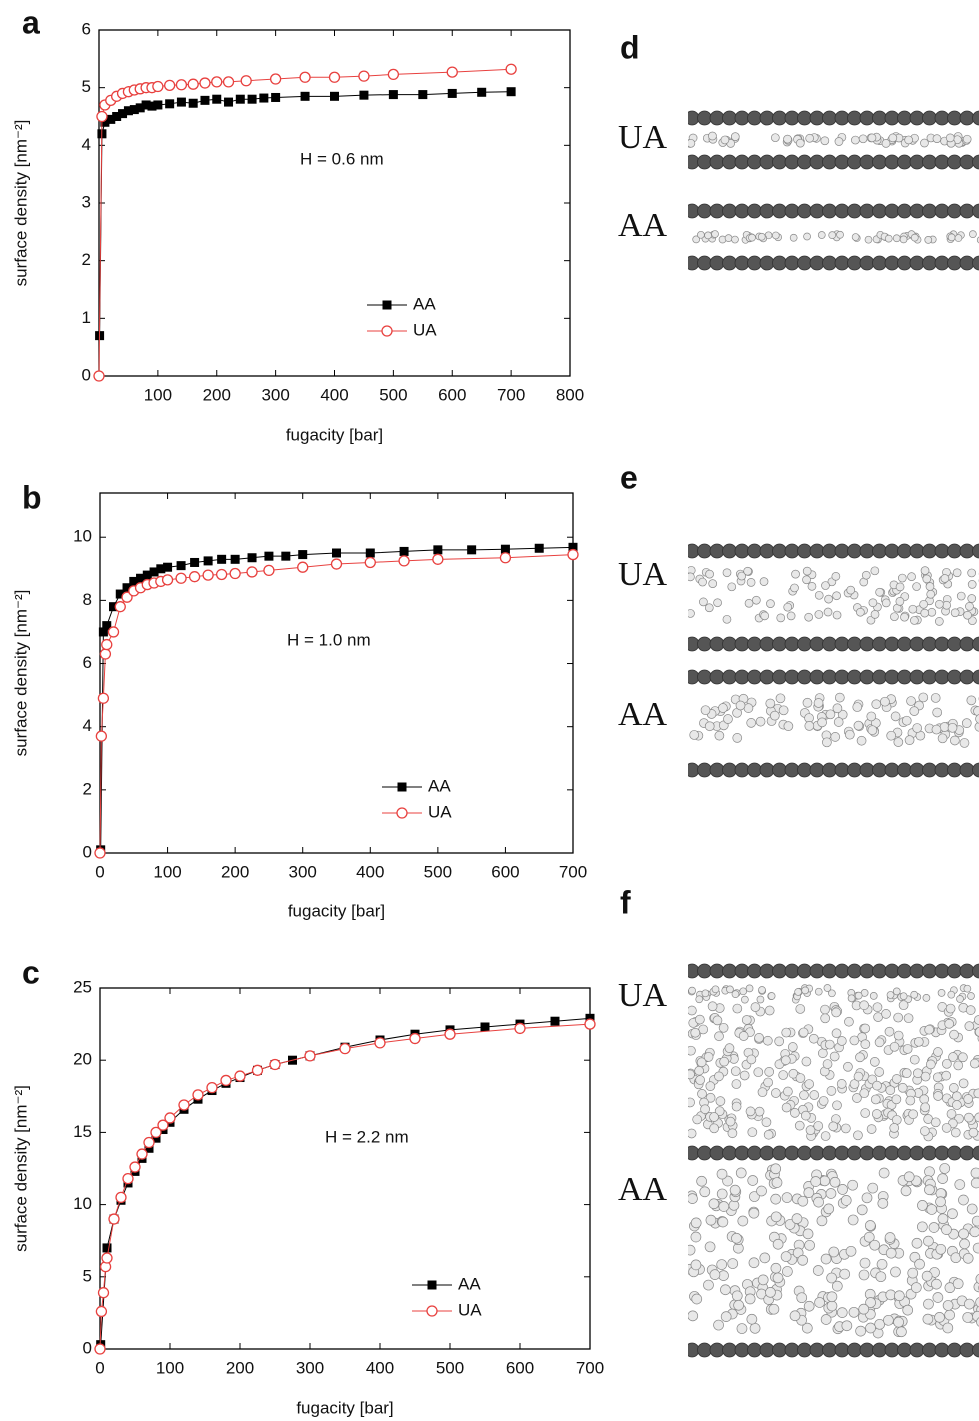 Image resolution: width=979 pixels, height=1421 pixels. What do you see at coordinates (393, 394) in the screenshot?
I see `x-tick-label: 500` at bounding box center [393, 394].